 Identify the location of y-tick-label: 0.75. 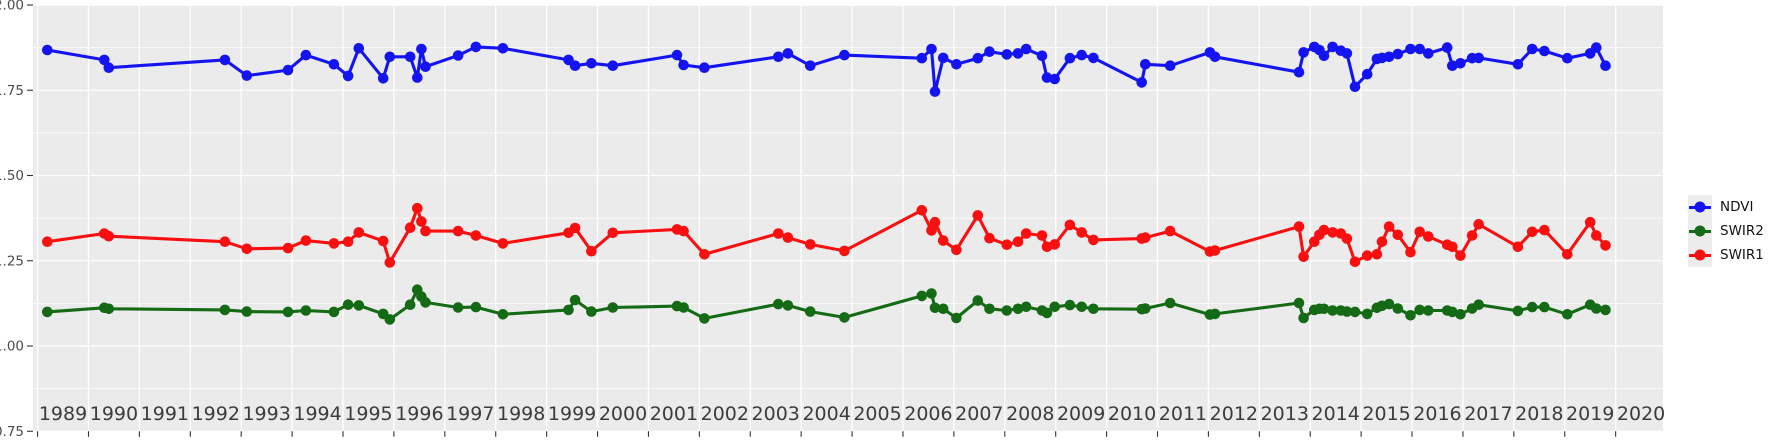
(12, 432).